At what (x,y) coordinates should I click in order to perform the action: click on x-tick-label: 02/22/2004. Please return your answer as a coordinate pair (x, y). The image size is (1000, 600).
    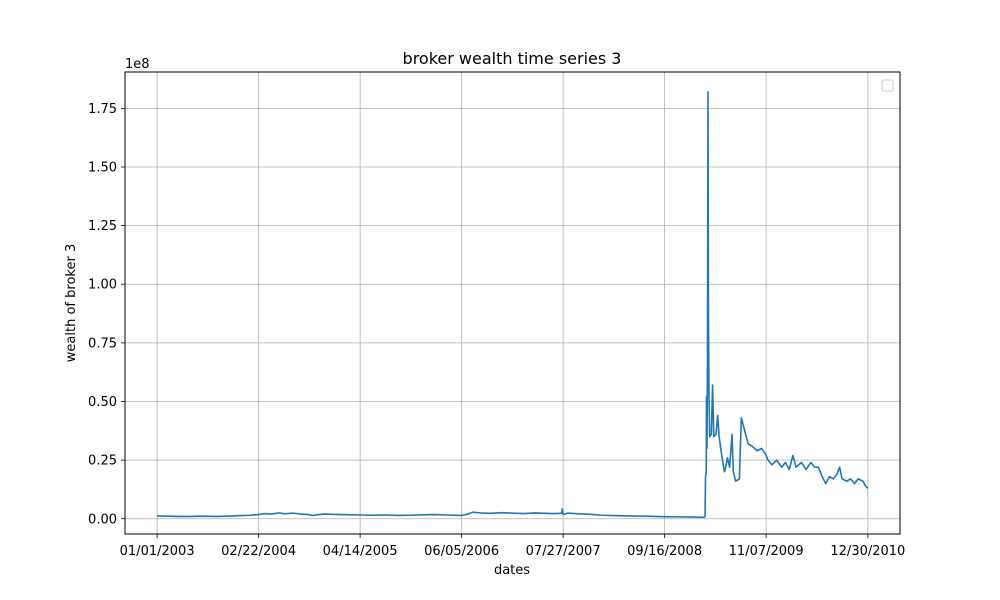
    Looking at the image, I should click on (258, 551).